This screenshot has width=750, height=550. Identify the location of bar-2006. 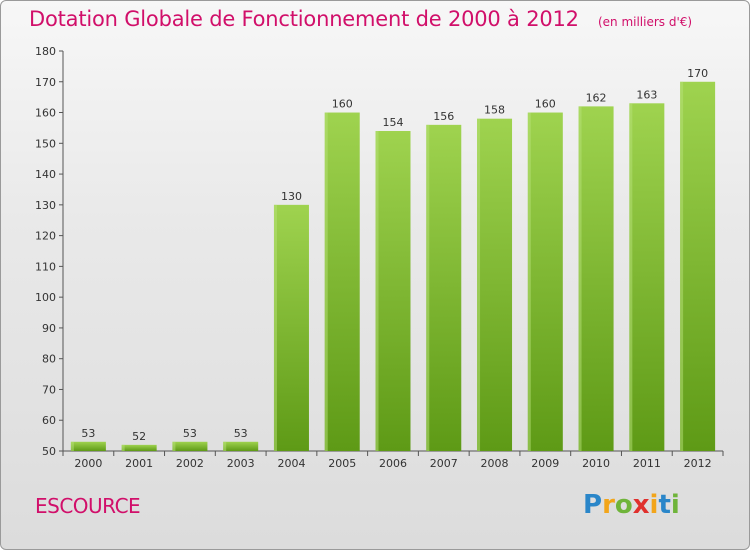
(393, 291).